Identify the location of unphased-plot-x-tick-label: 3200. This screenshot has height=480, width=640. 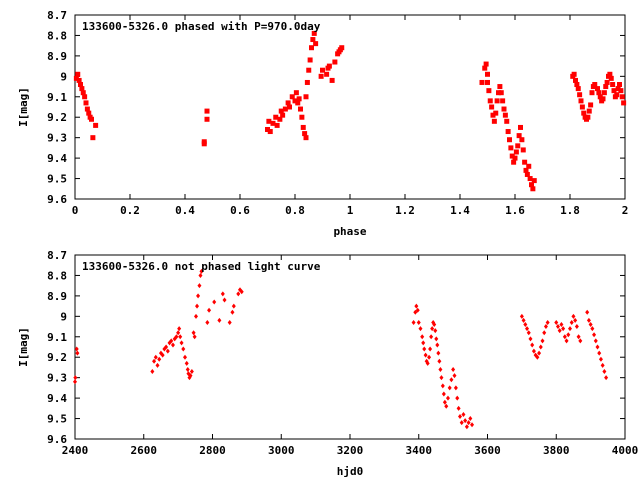
(350, 450).